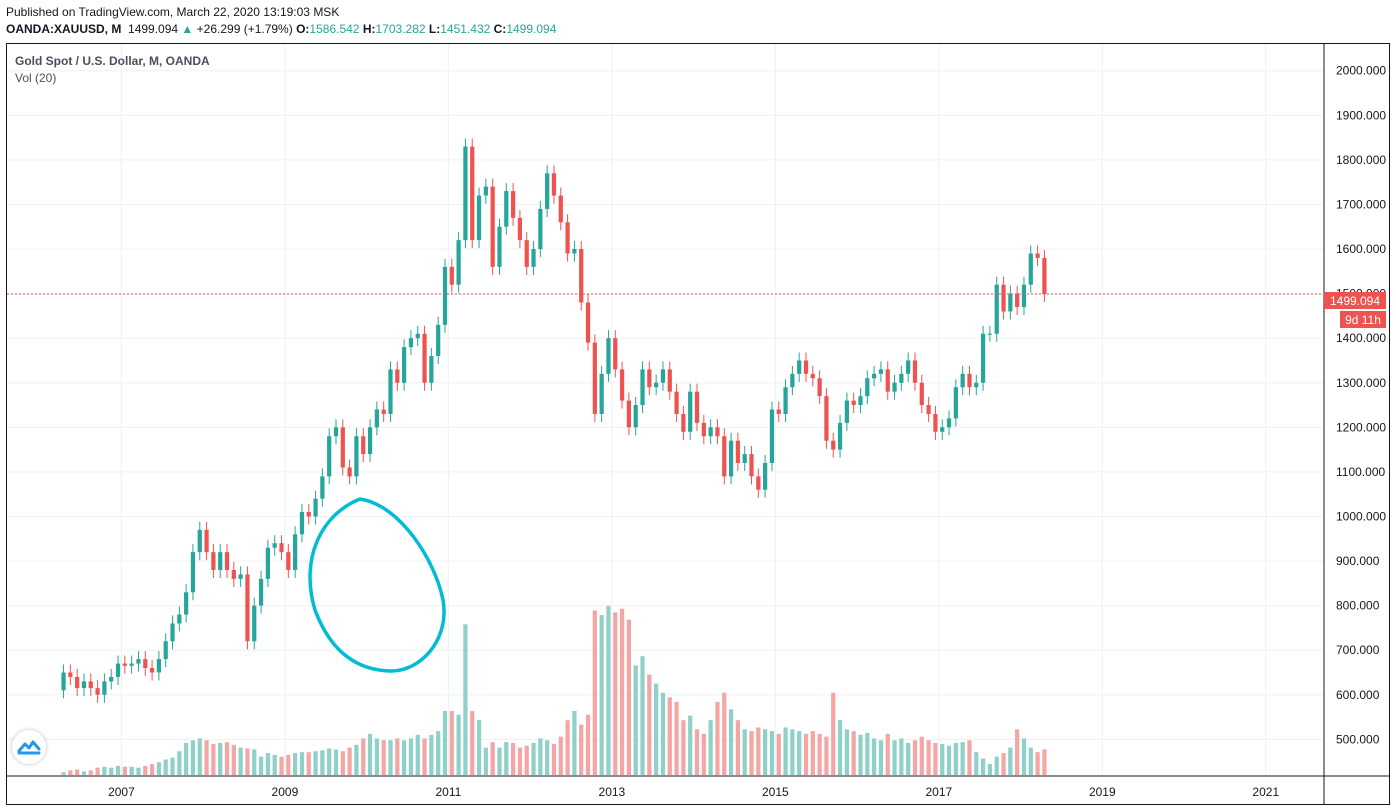  What do you see at coordinates (1361, 516) in the screenshot?
I see `price-tick-label: 1000.000` at bounding box center [1361, 516].